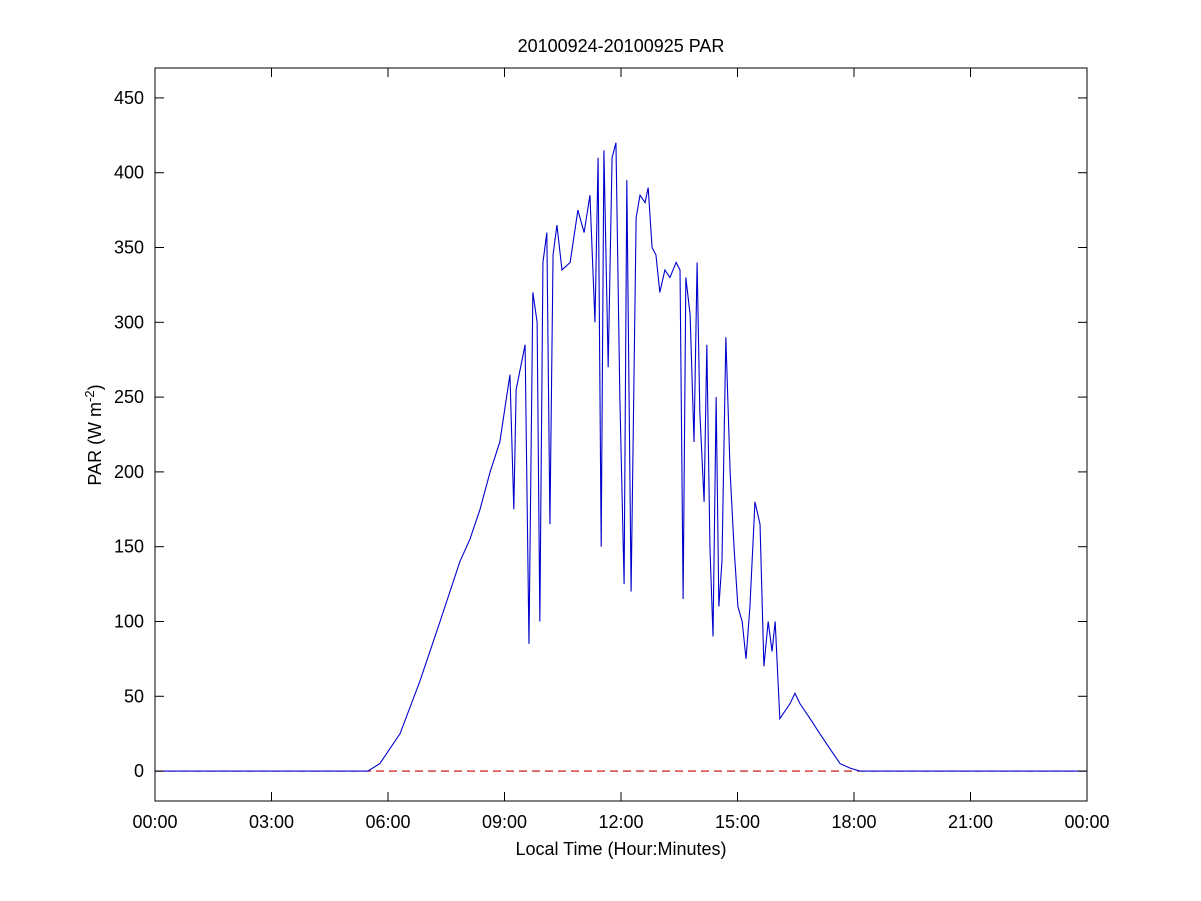 This screenshot has width=1201, height=901. What do you see at coordinates (504, 822) in the screenshot?
I see `x-tick-label: 09:00` at bounding box center [504, 822].